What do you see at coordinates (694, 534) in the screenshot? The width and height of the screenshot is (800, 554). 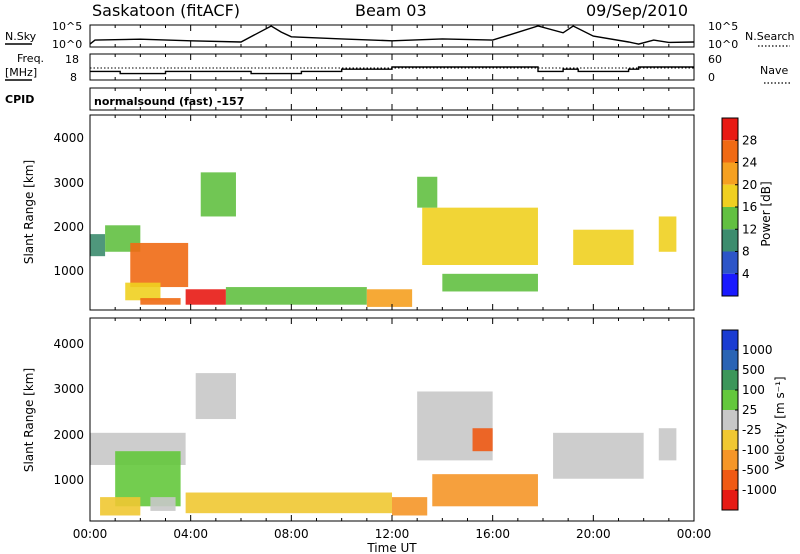 I see `xtick-0000-end: 00:00` at bounding box center [694, 534].